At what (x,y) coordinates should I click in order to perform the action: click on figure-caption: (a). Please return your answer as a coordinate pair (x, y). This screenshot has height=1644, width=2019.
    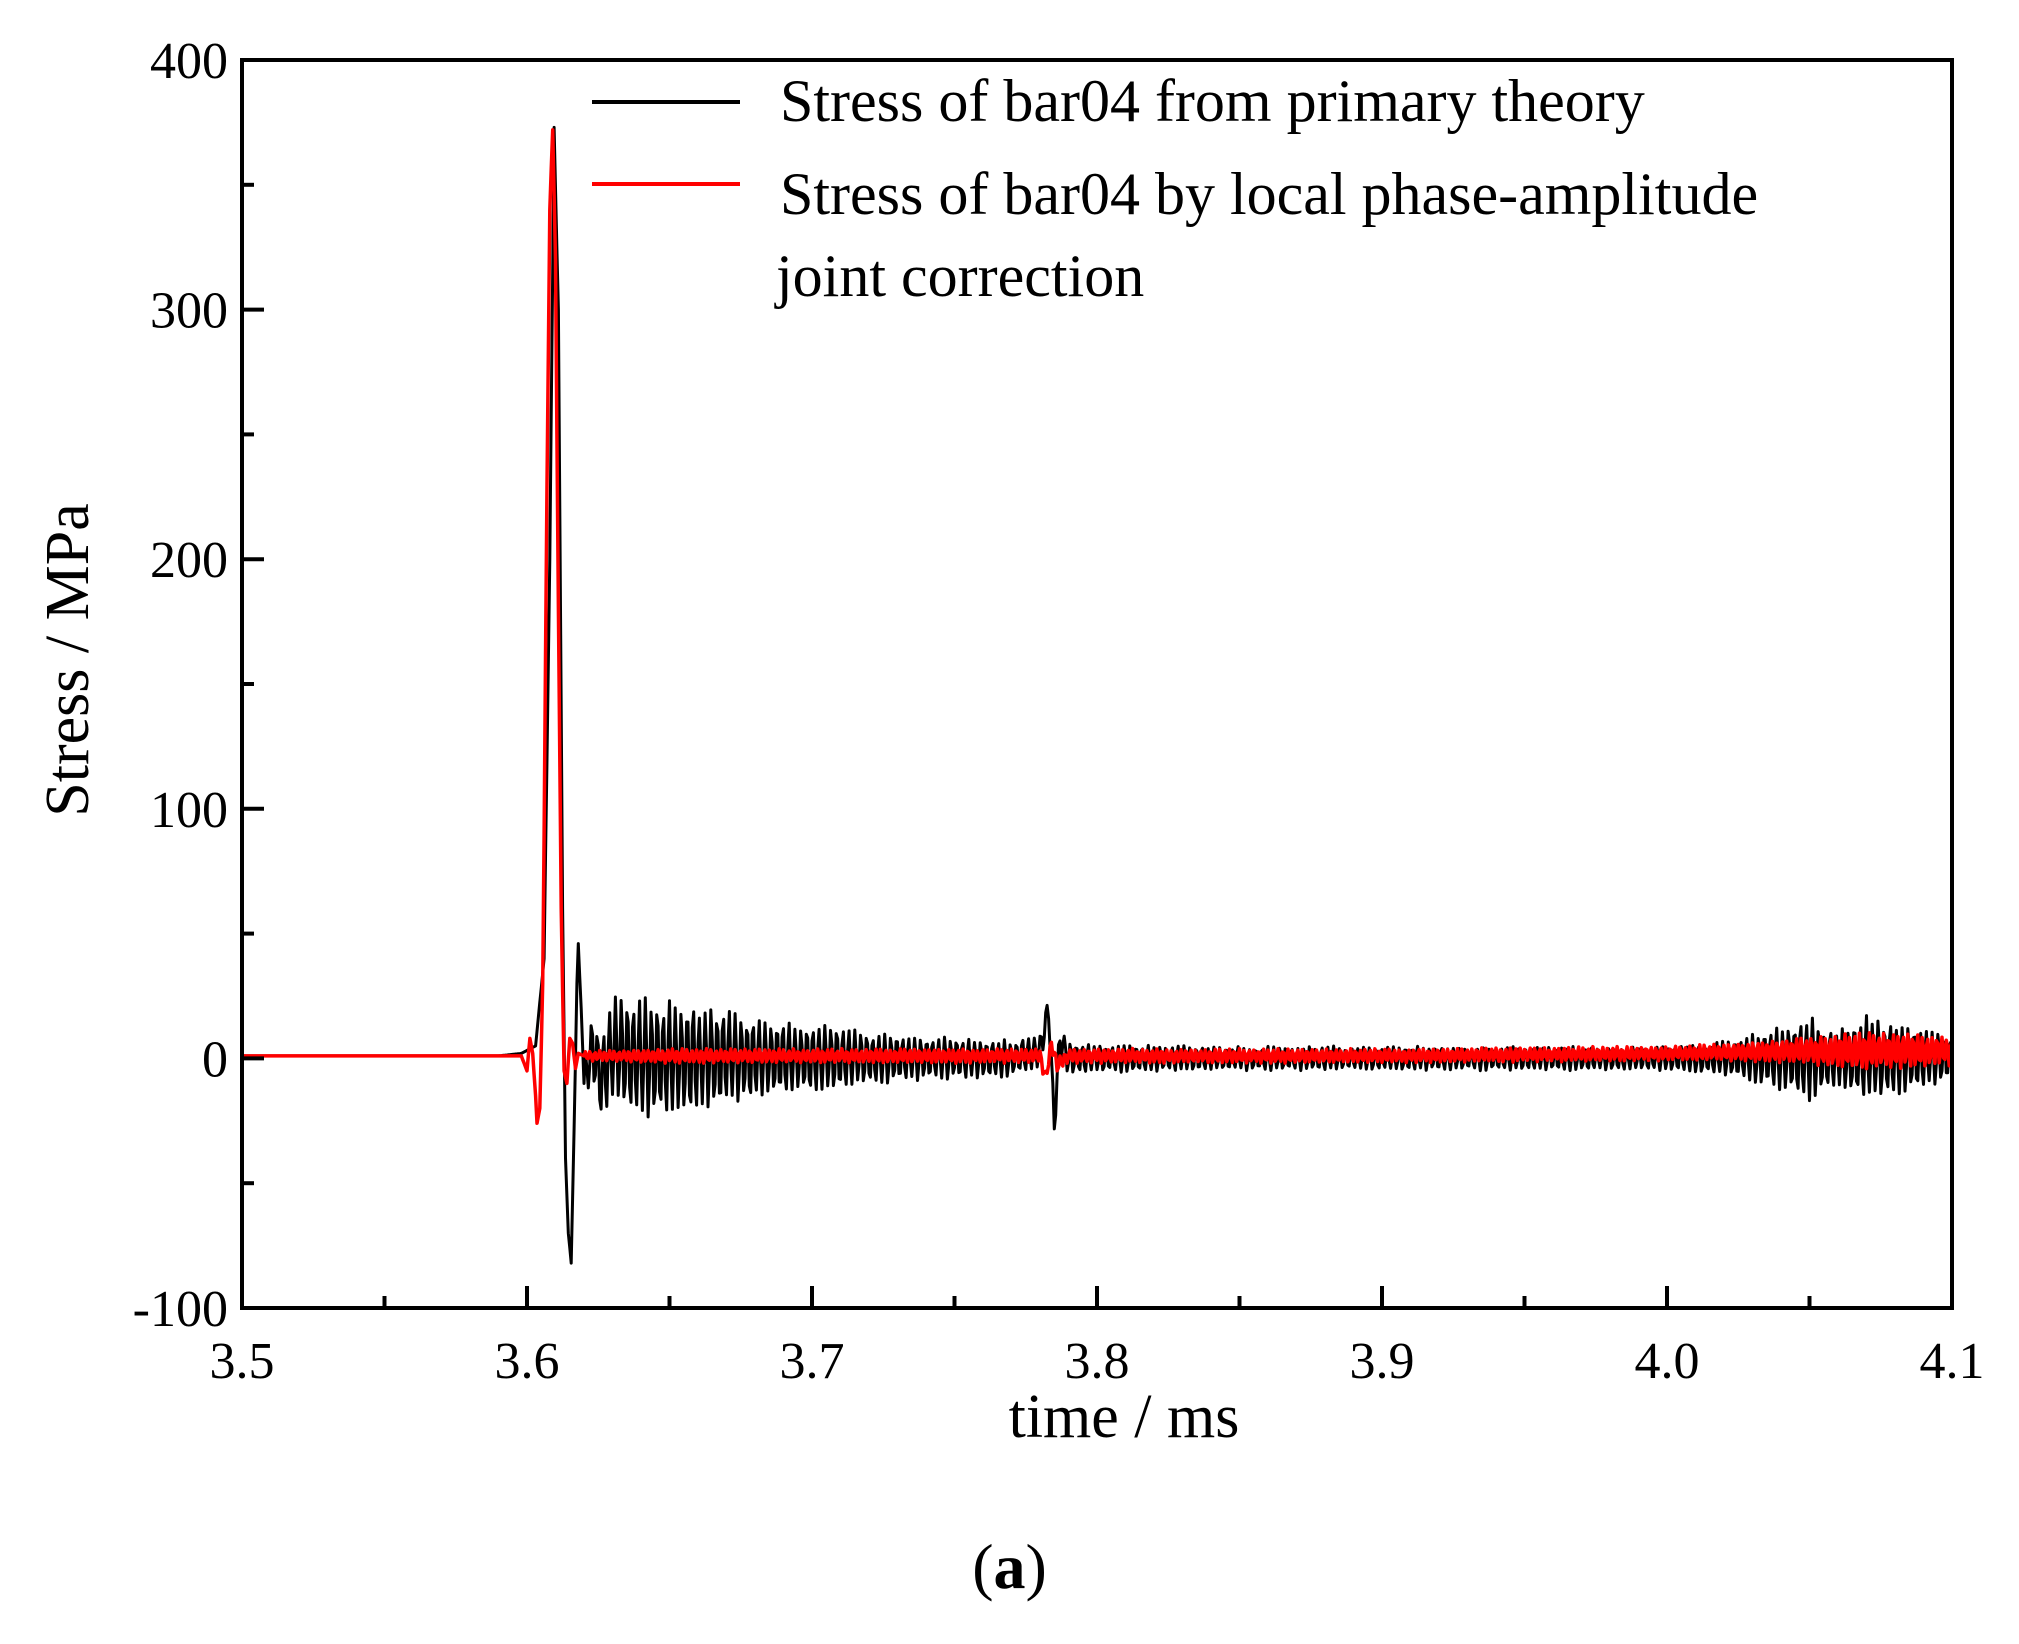
    Looking at the image, I should click on (1009, 1567).